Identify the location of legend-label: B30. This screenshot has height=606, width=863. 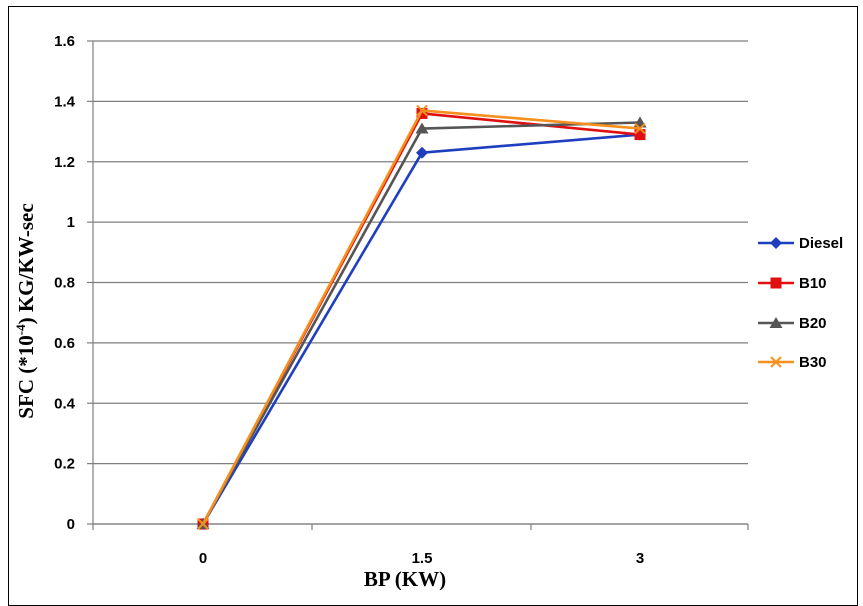
(813, 362).